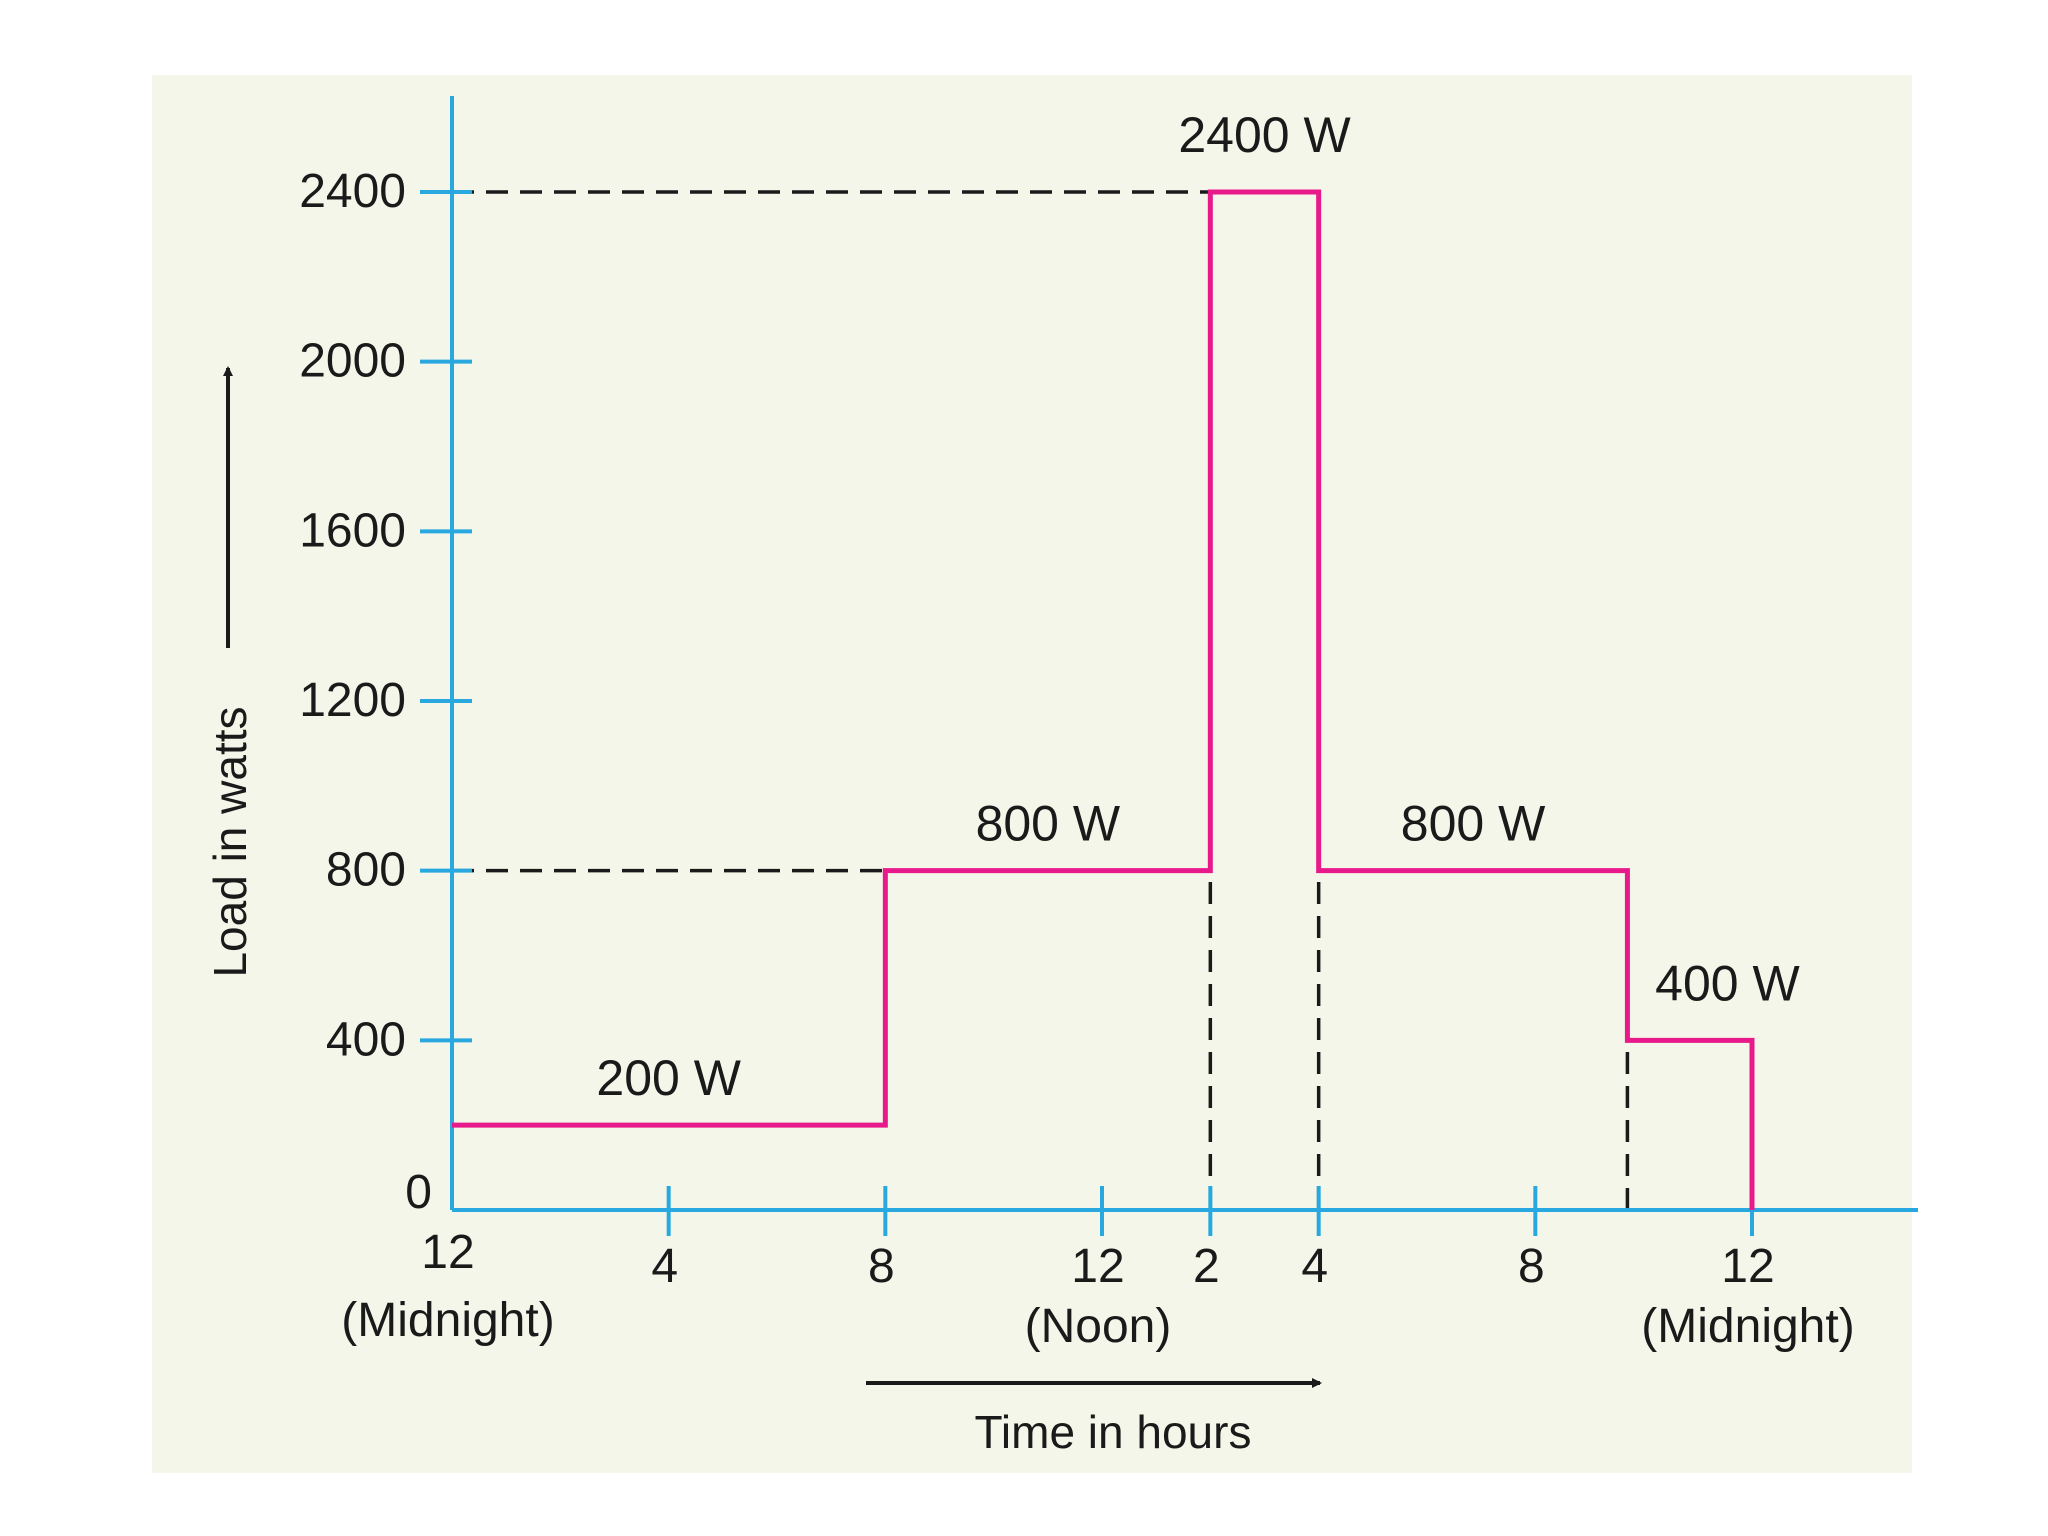 Image resolution: width=2048 pixels, height=1536 pixels. Describe the element at coordinates (1264, 135) in the screenshot. I see `segment-label-2: 2400 W` at that location.